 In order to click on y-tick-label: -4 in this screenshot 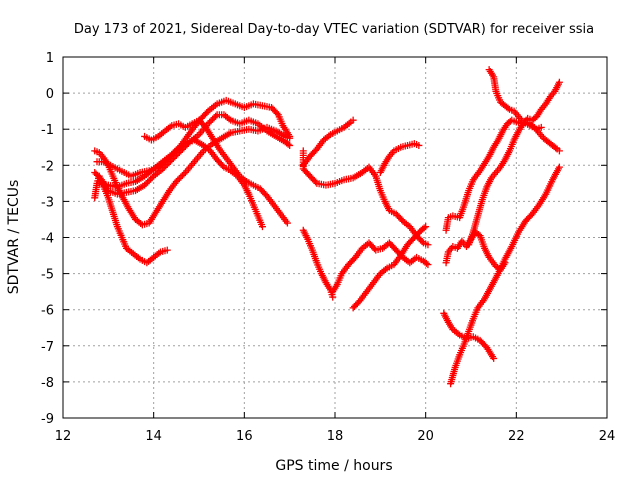, I will do `click(47, 239)`.